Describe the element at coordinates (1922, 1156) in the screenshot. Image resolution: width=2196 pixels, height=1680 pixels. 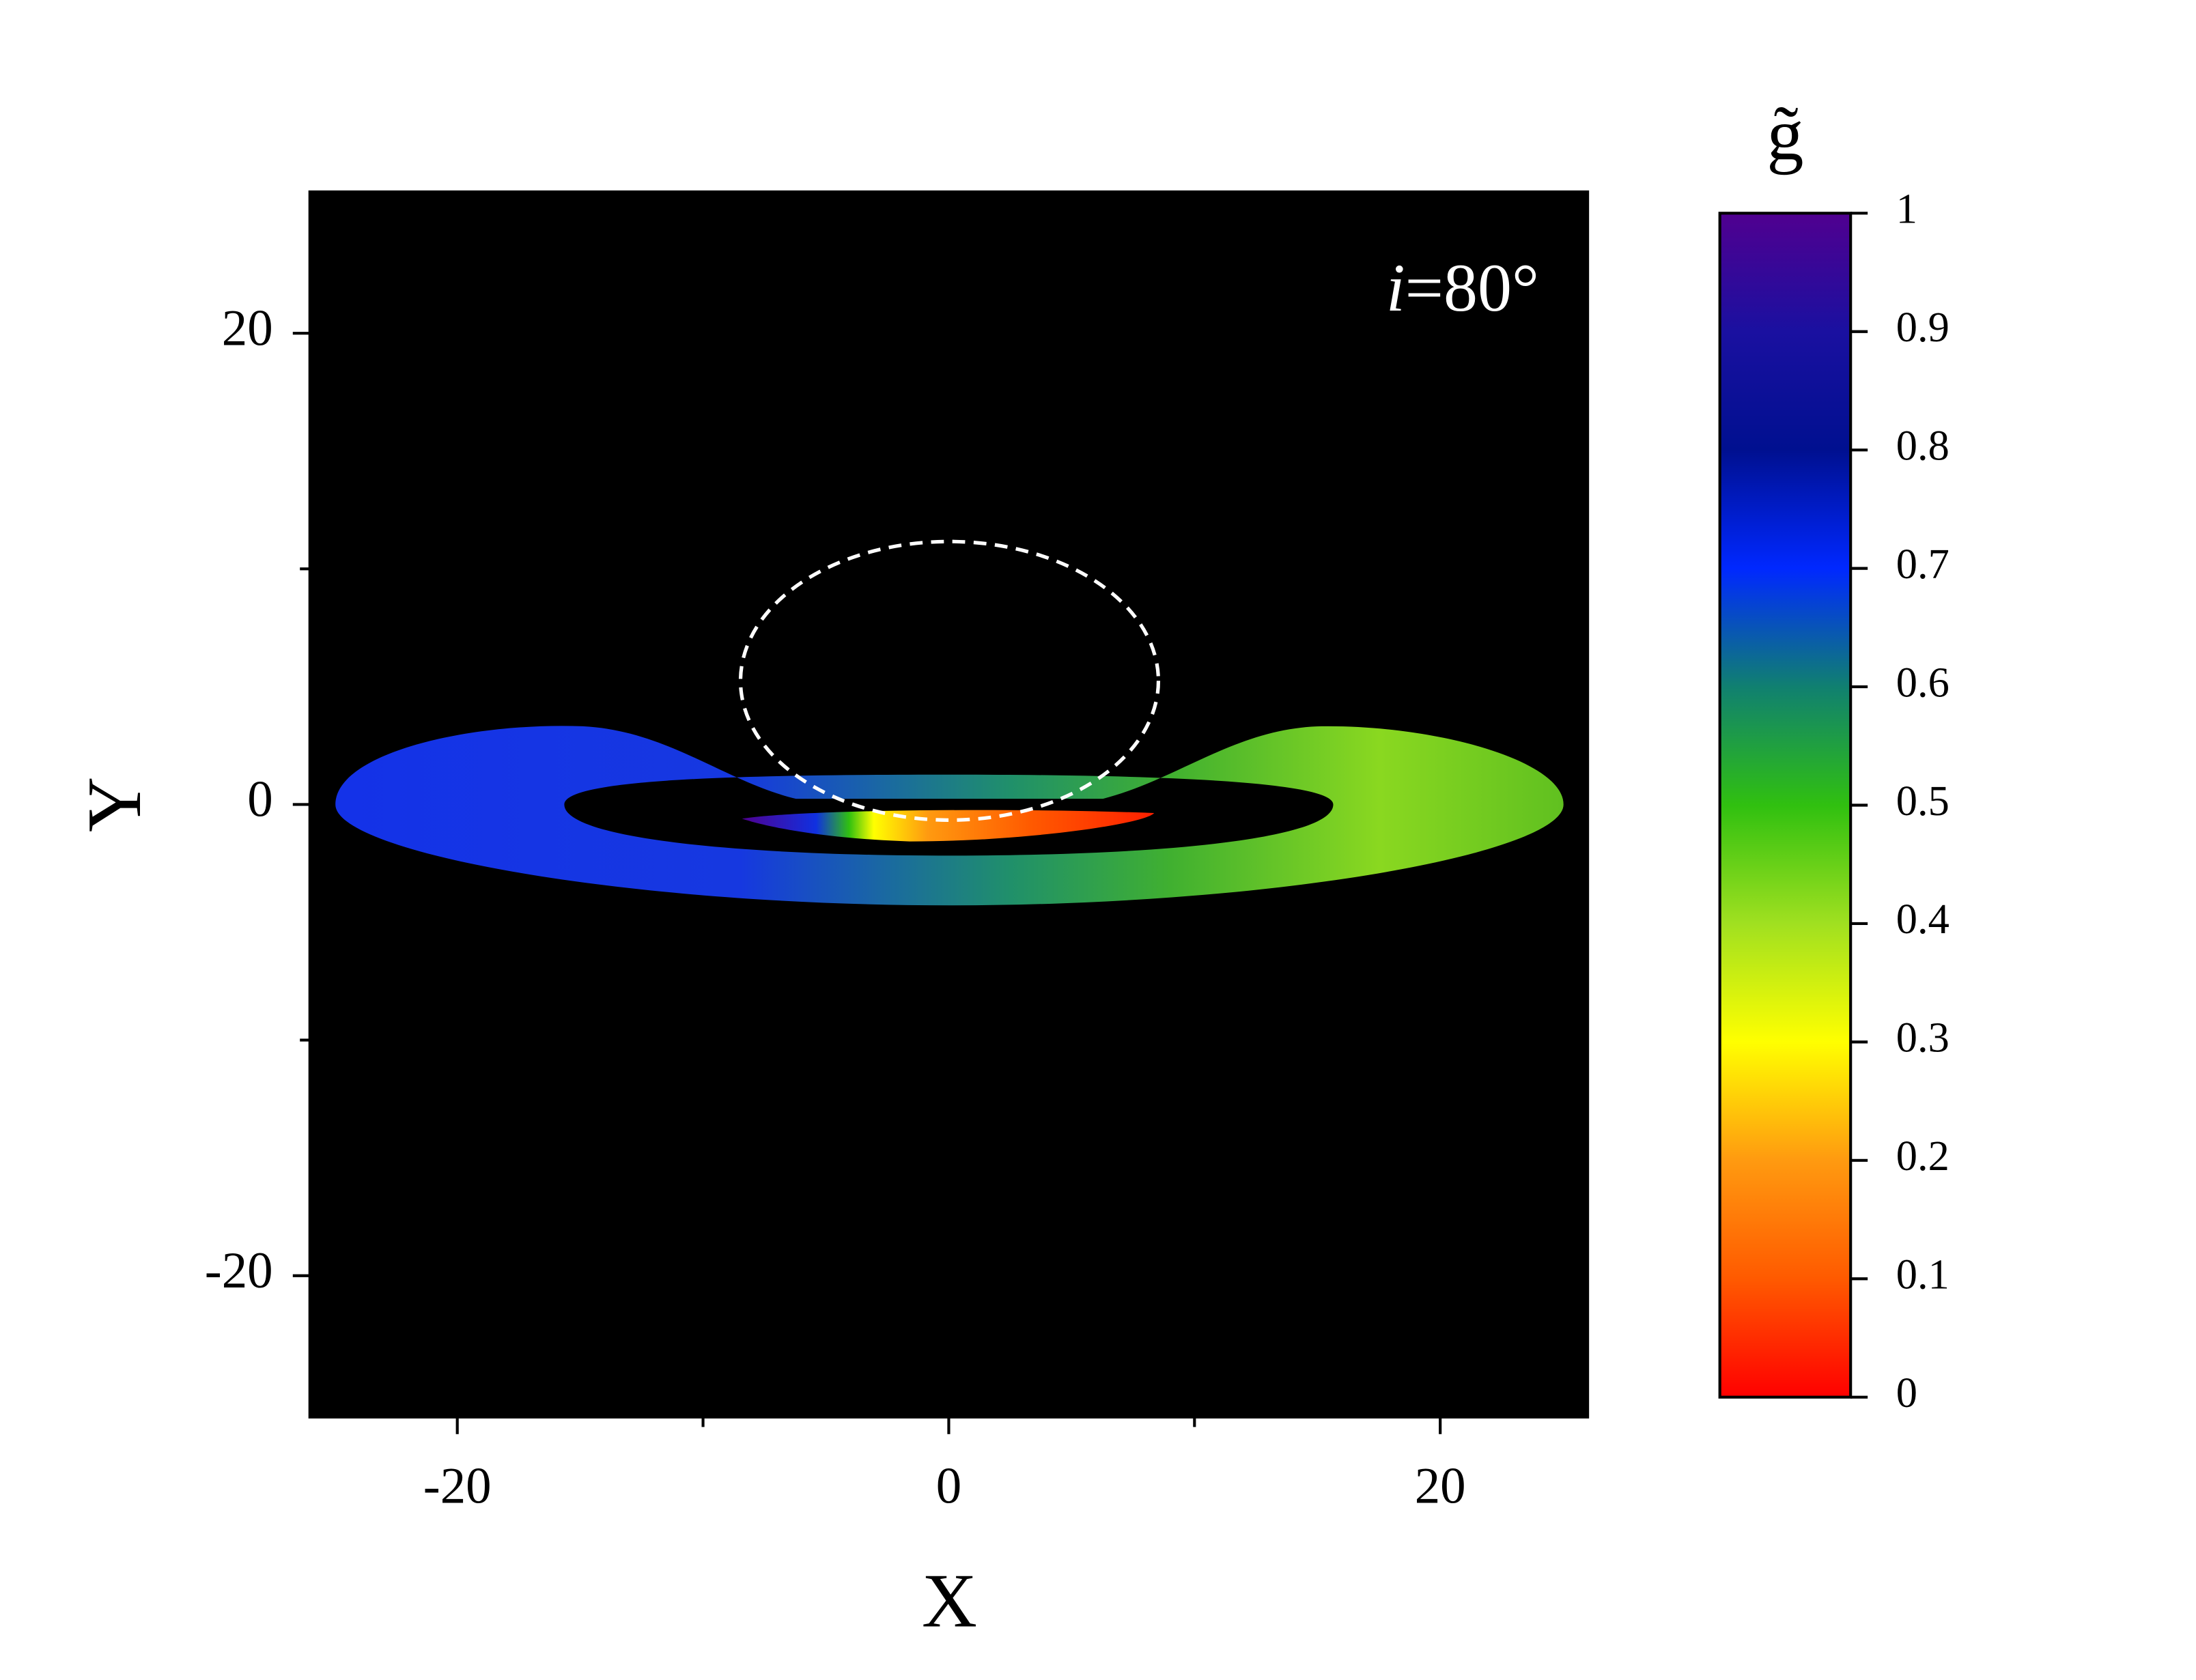
I see `colorbar-tick-label: 0.2` at that location.